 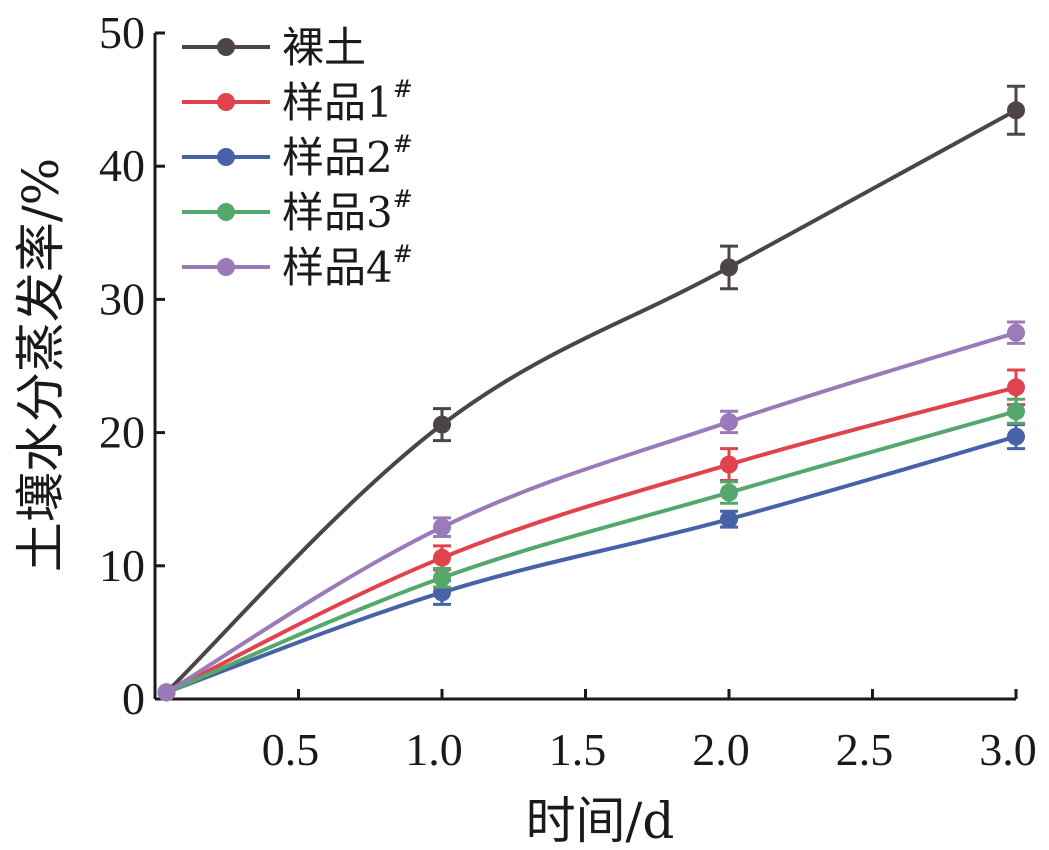 I want to click on y-tick-label: 50, so click(x=122, y=32).